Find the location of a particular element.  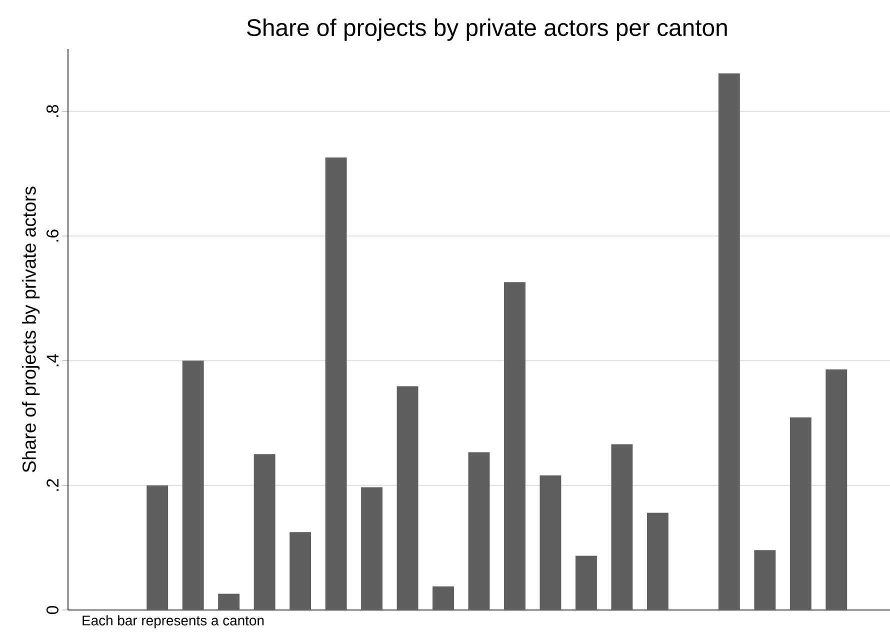

y-tick-label: .6 is located at coordinates (52, 236).